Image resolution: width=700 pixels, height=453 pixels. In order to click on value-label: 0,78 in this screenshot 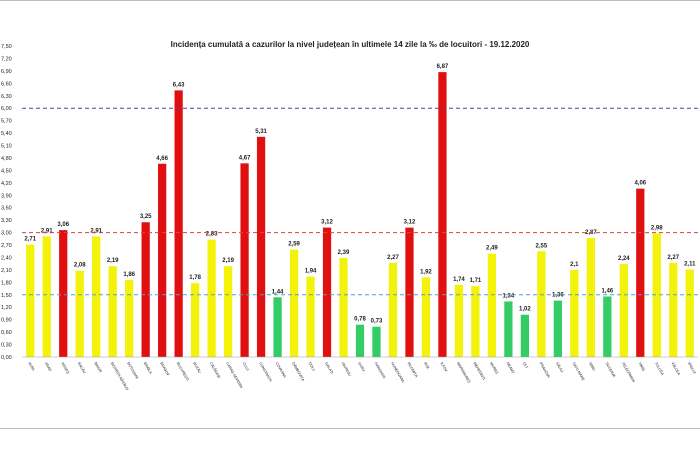, I will do `click(360, 320)`.